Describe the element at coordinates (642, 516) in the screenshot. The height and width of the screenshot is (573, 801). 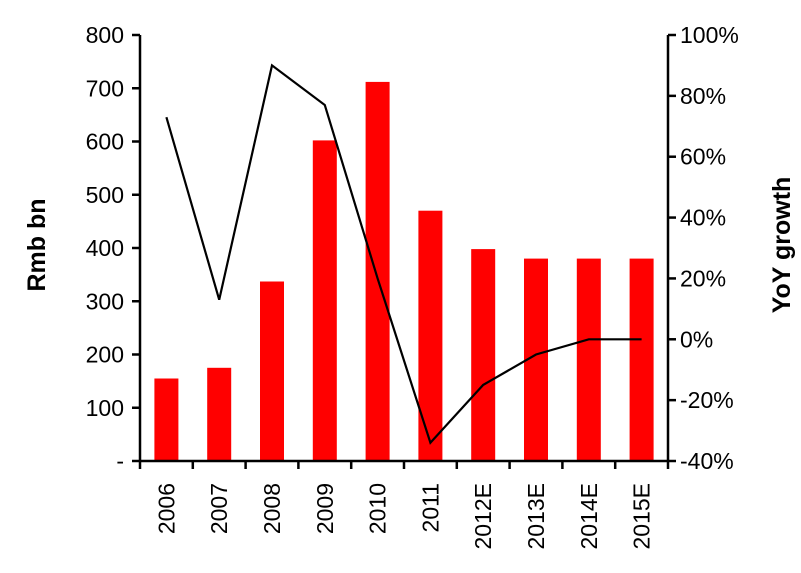
I see `x-tick-label: 2015E` at that location.